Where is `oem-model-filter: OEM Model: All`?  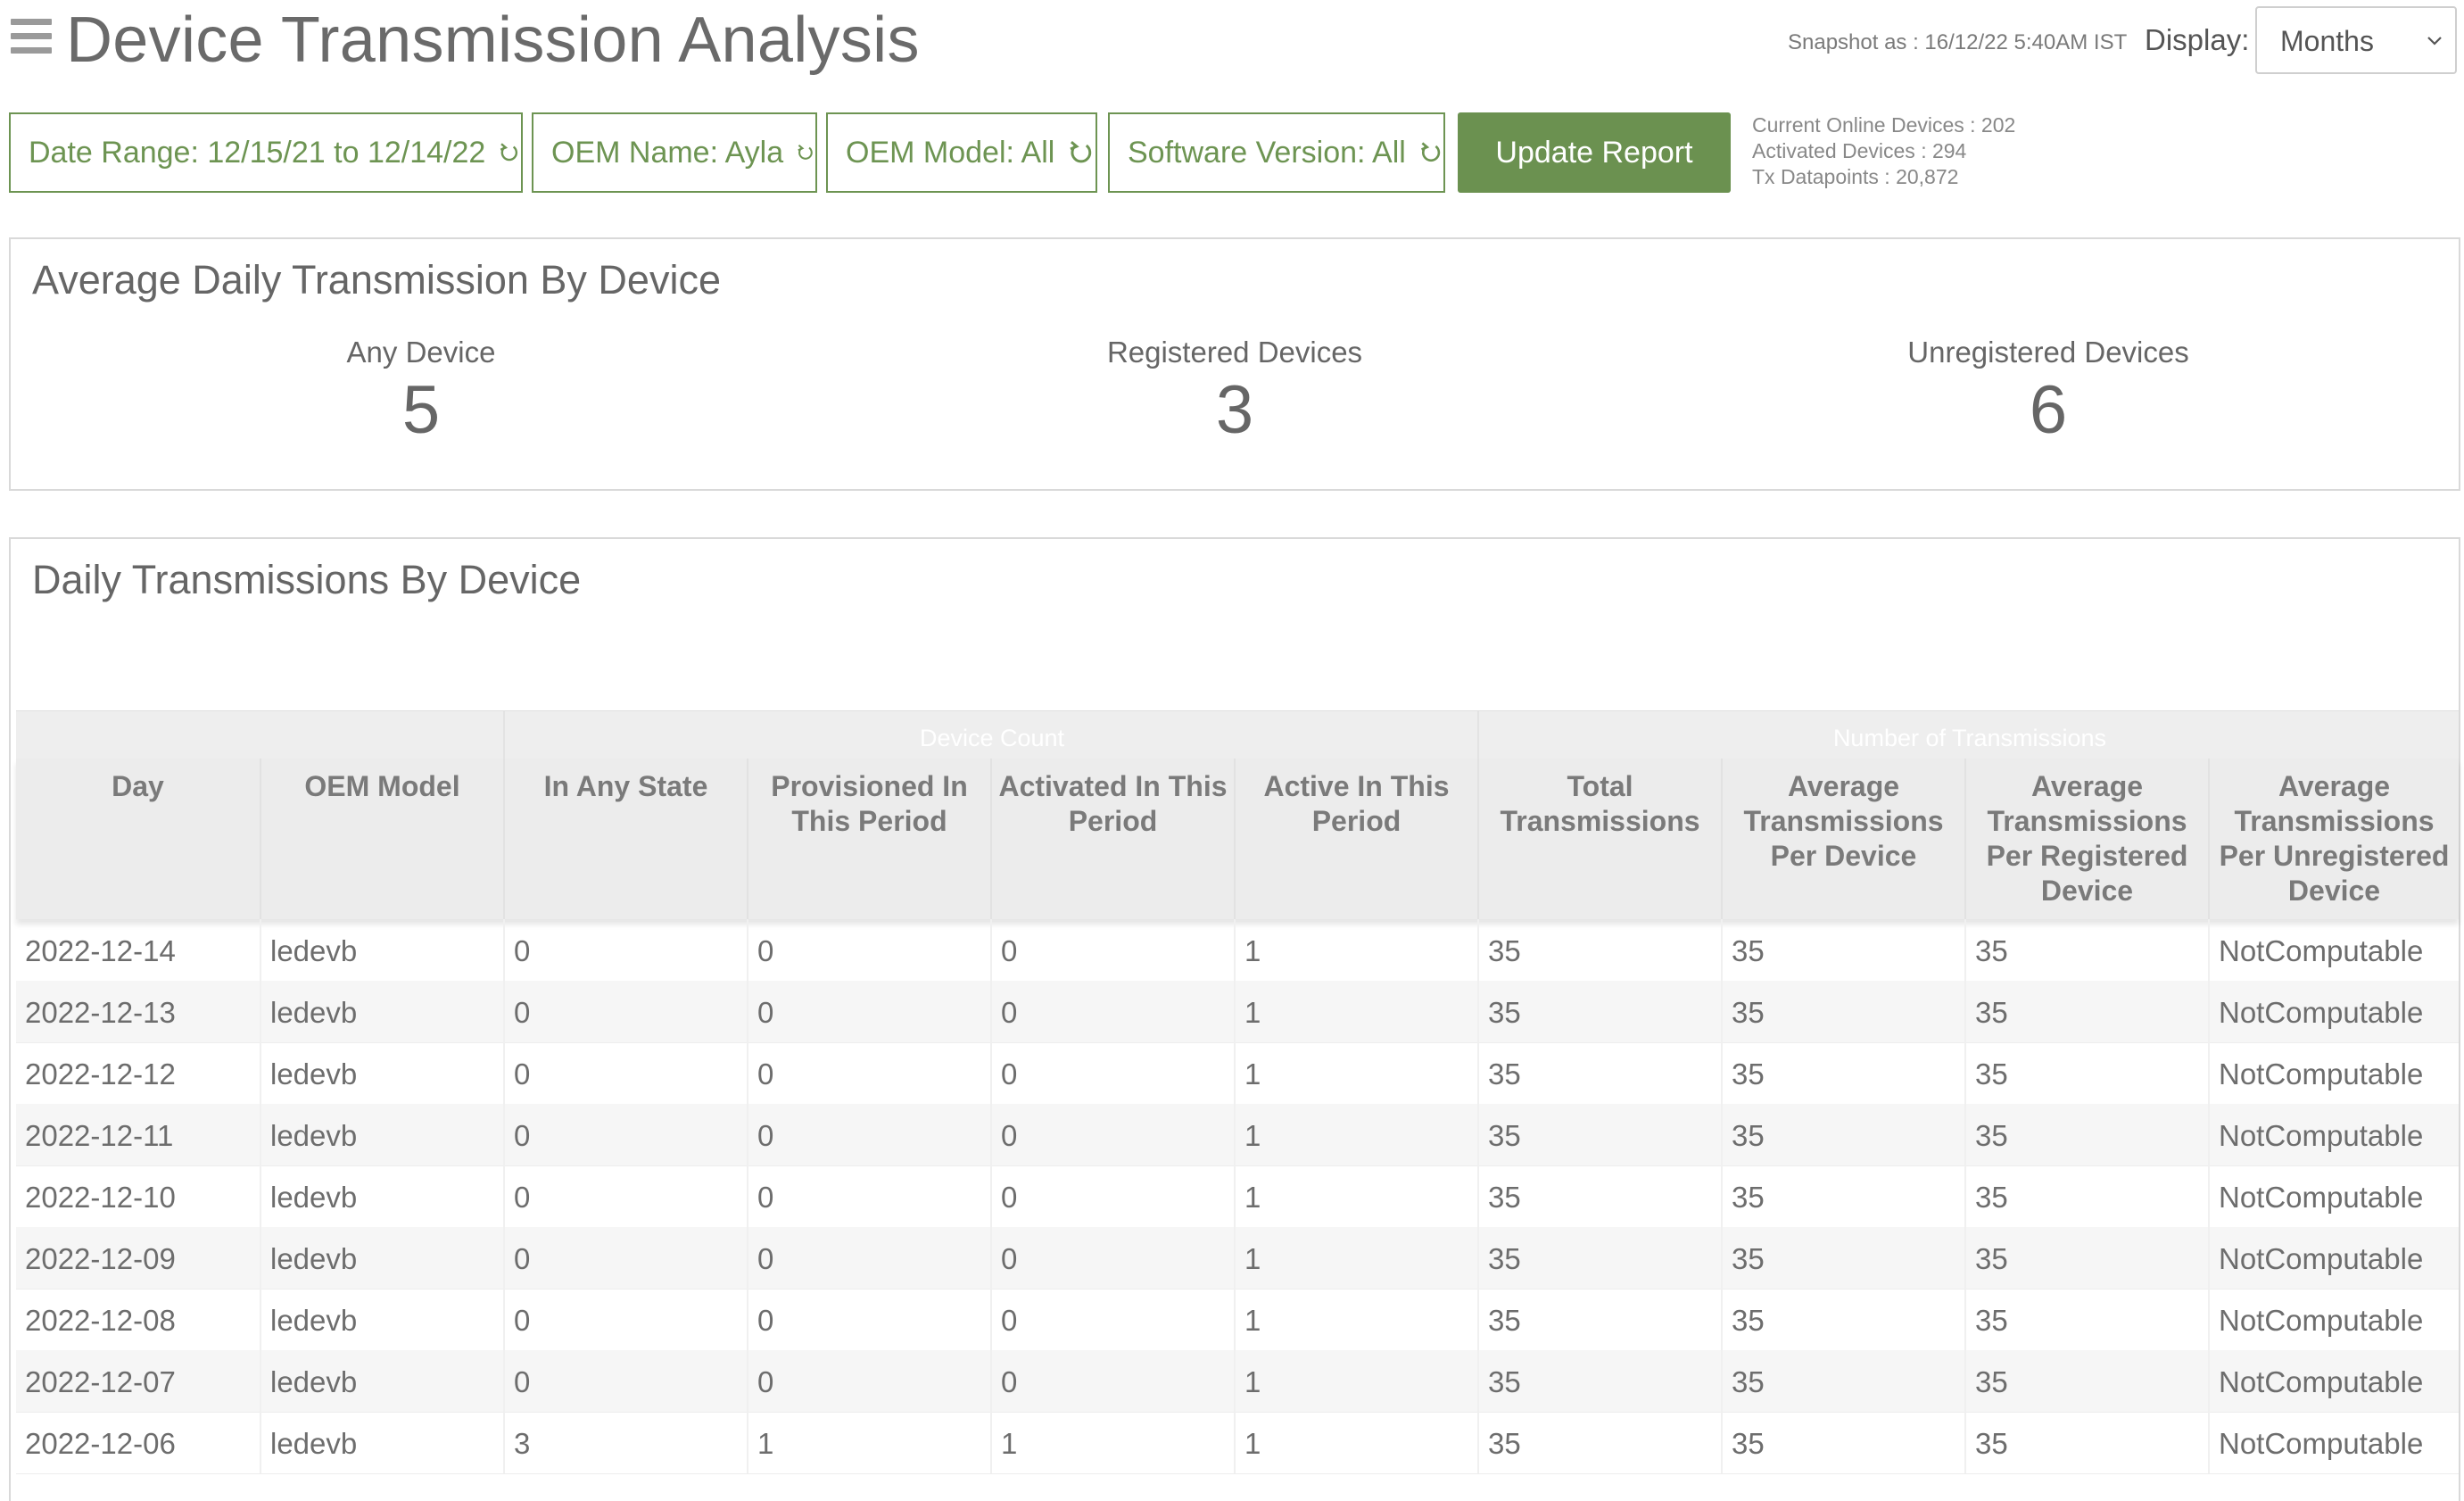 oem-model-filter: OEM Model: All is located at coordinates (962, 152).